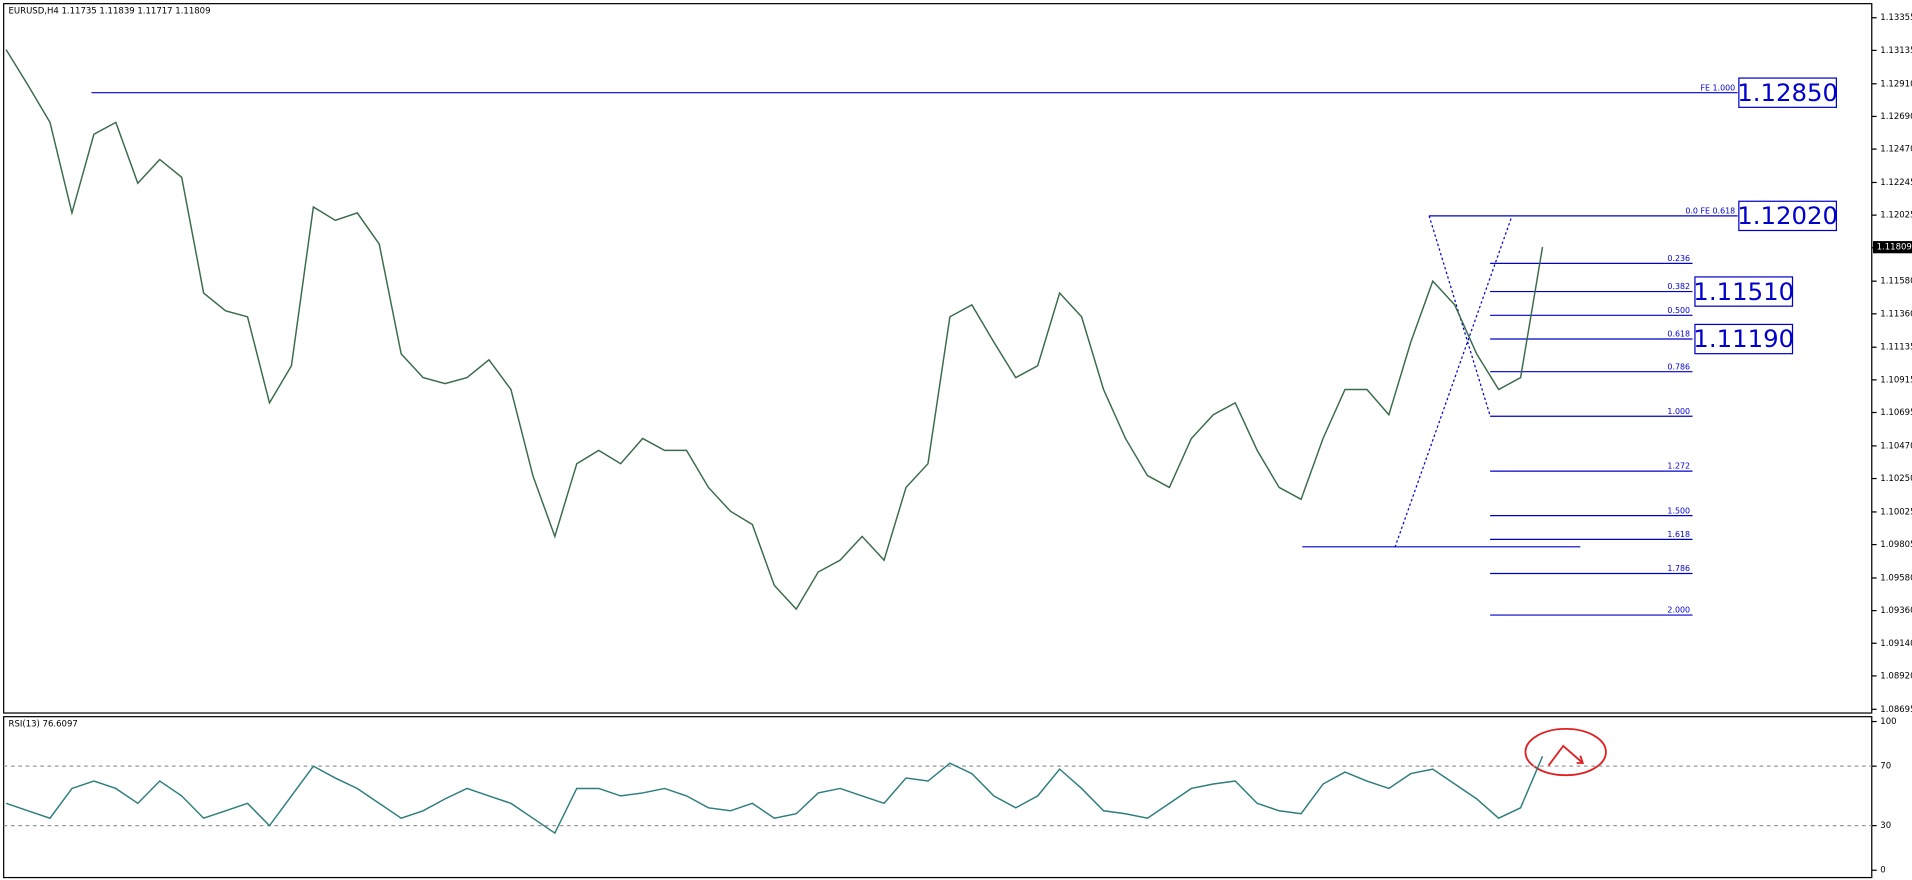 The image size is (1912, 880). What do you see at coordinates (1678, 510) in the screenshot?
I see `fib-level-label: 1.500` at bounding box center [1678, 510].